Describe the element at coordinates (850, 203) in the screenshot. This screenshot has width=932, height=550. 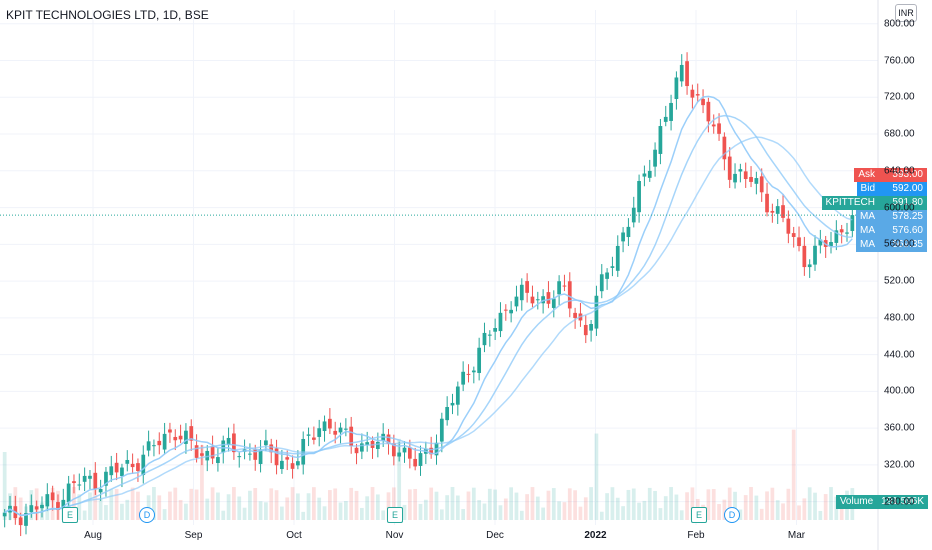
I see `price-tag-label: KPITTECH` at that location.